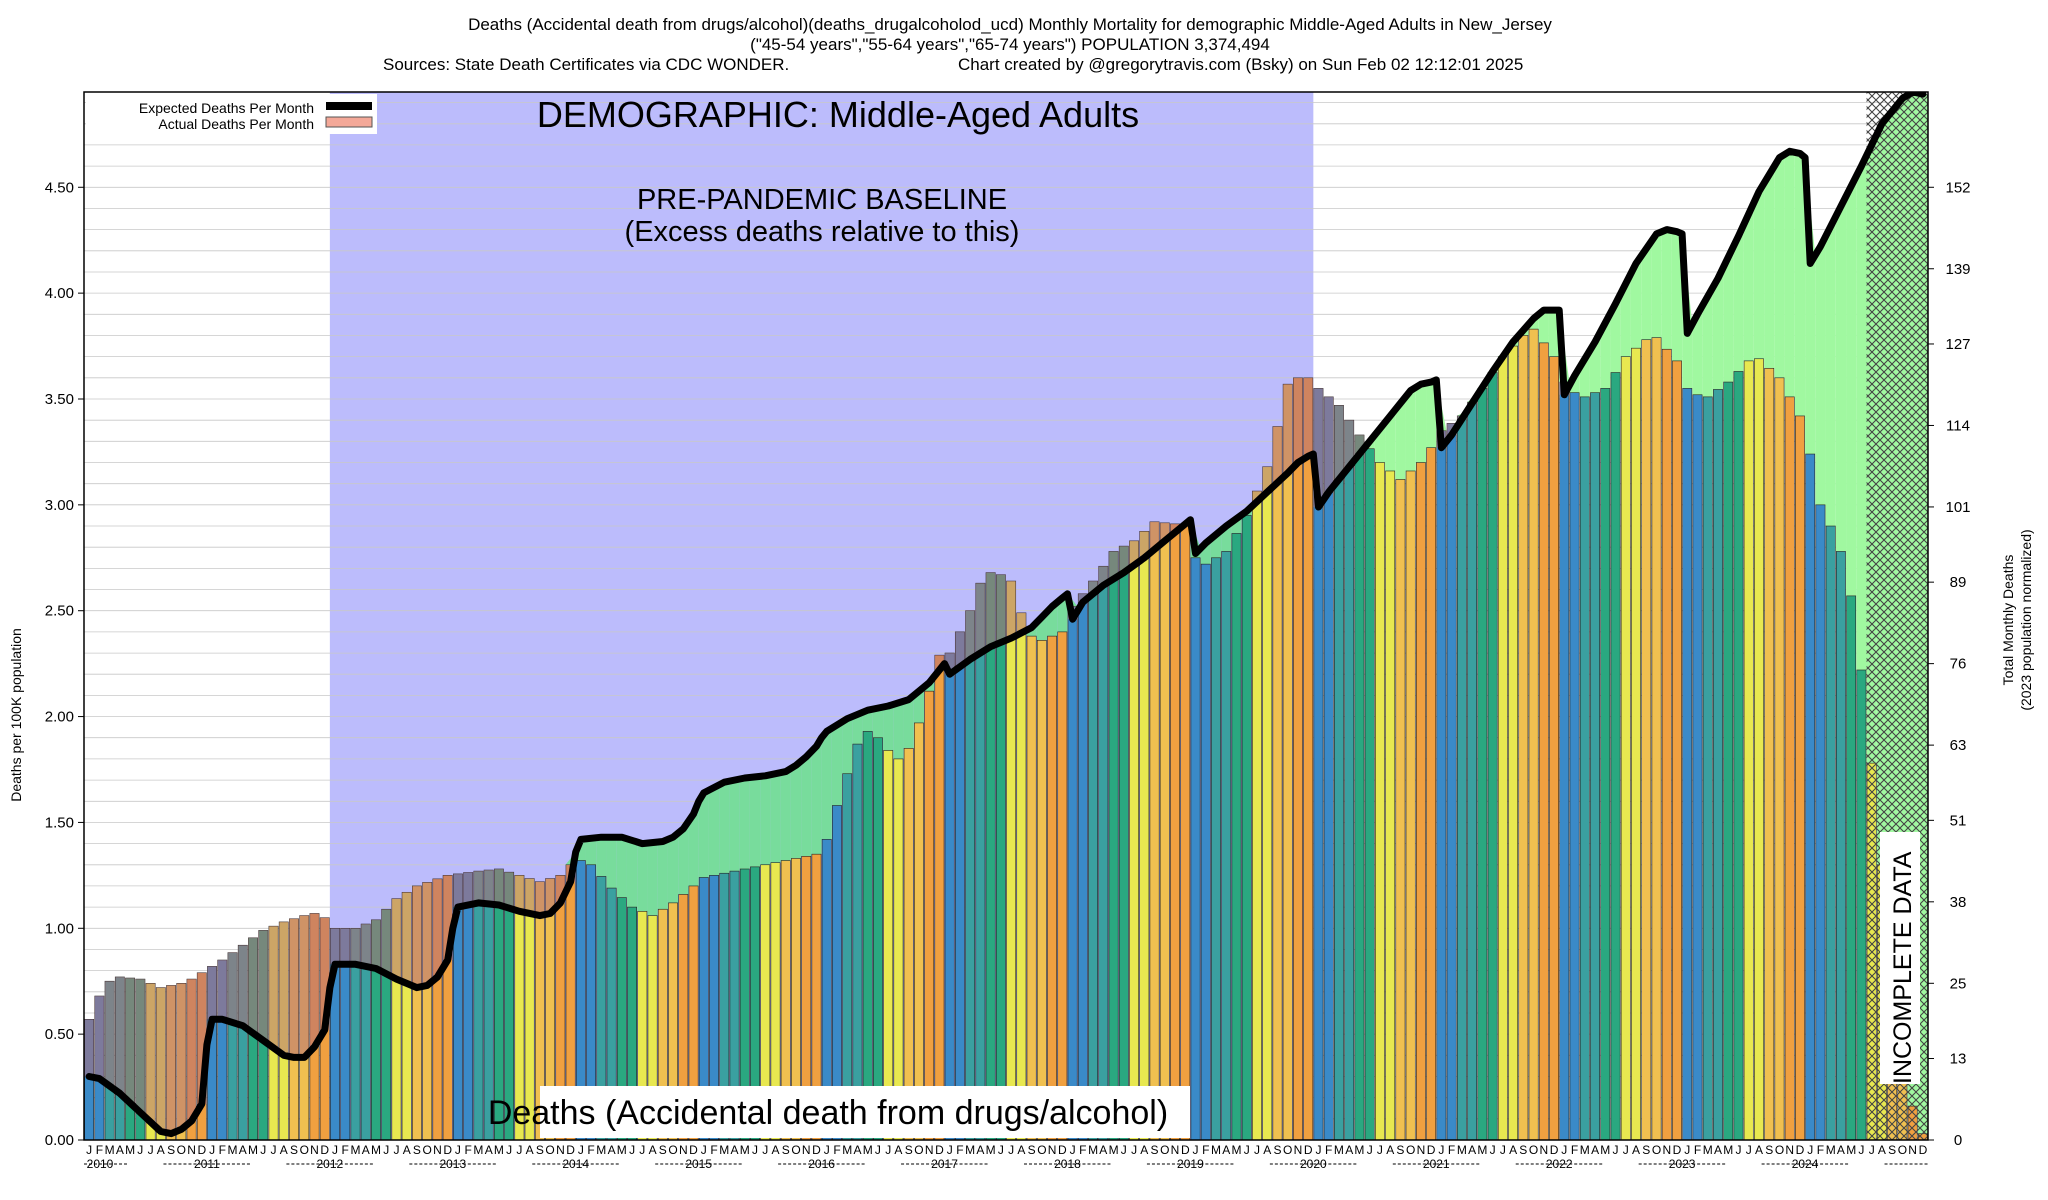 The width and height of the screenshot is (2048, 1200). I want to click on incomplete-label-box, so click(1900, 958).